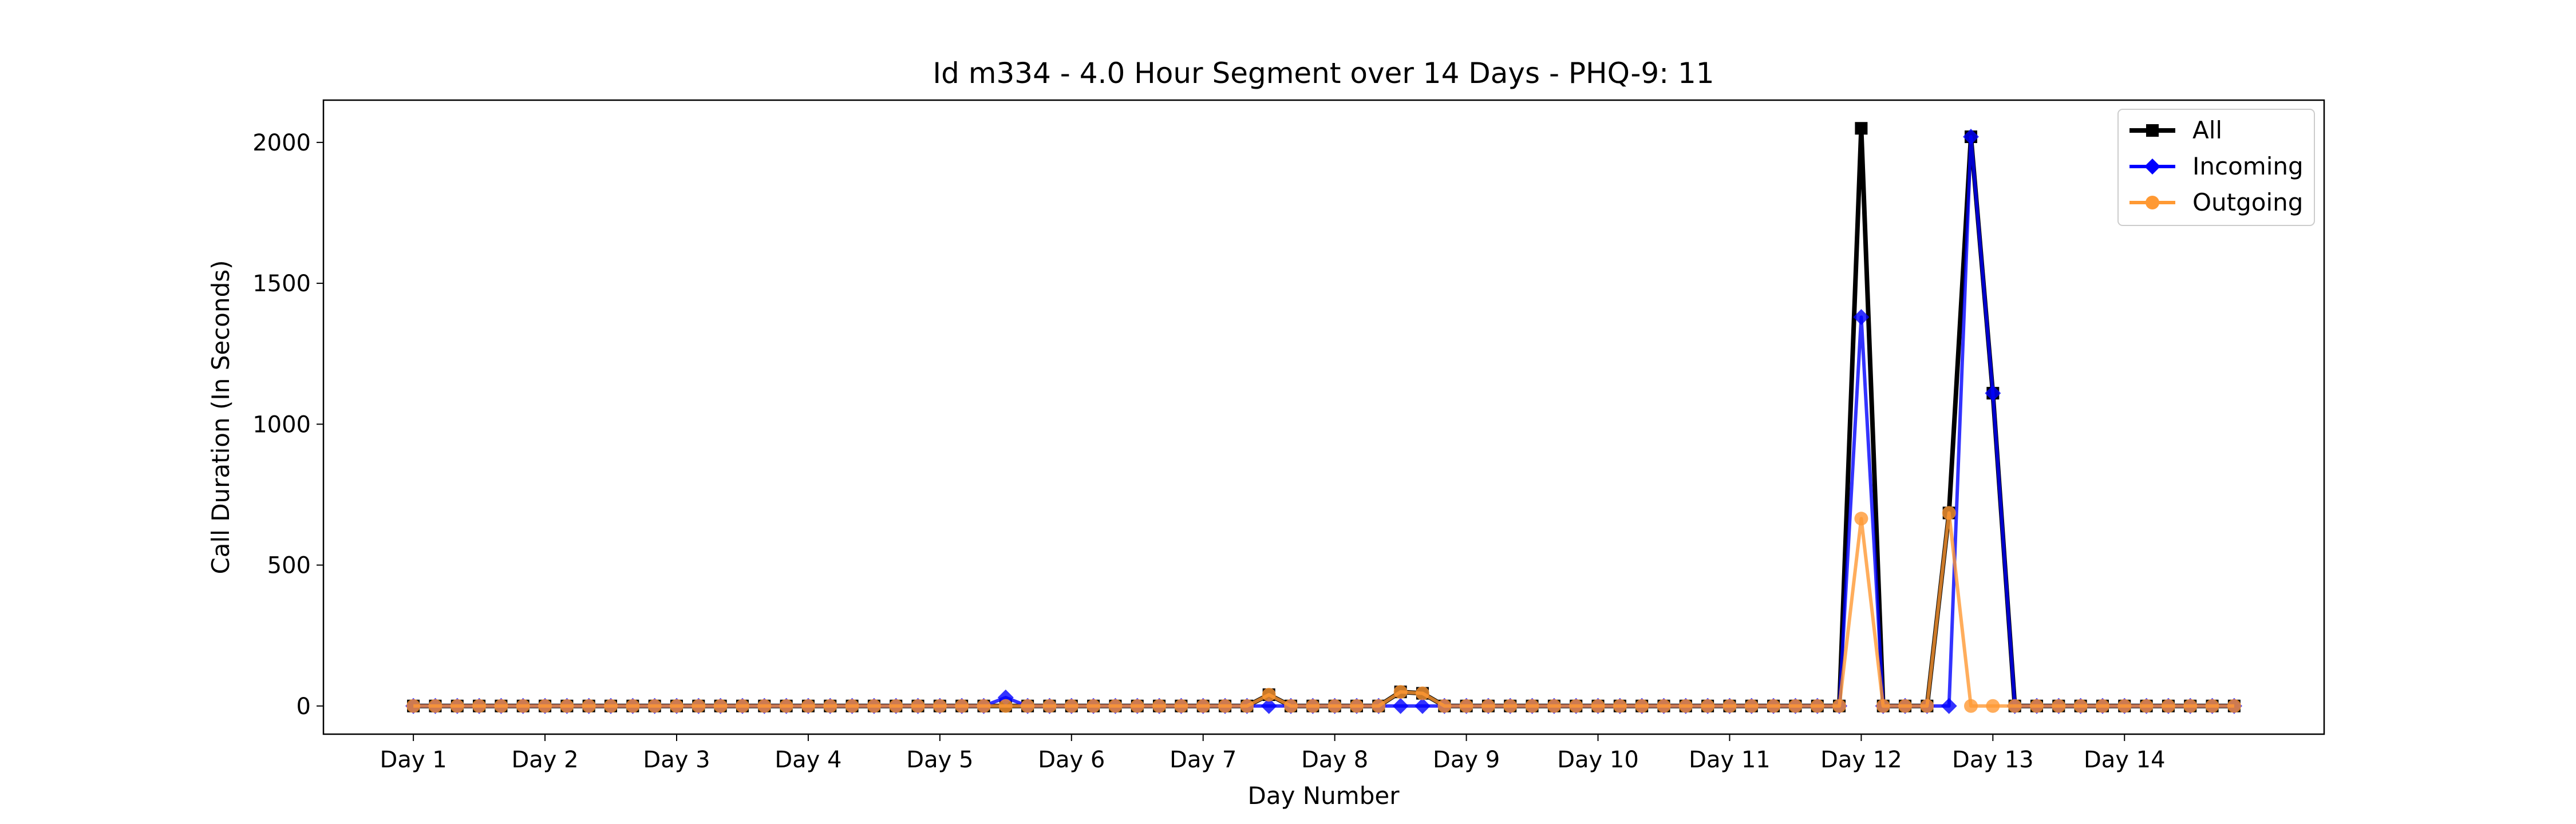 This screenshot has height=824, width=2576. What do you see at coordinates (281, 284) in the screenshot?
I see `y-tick-label: 1500` at bounding box center [281, 284].